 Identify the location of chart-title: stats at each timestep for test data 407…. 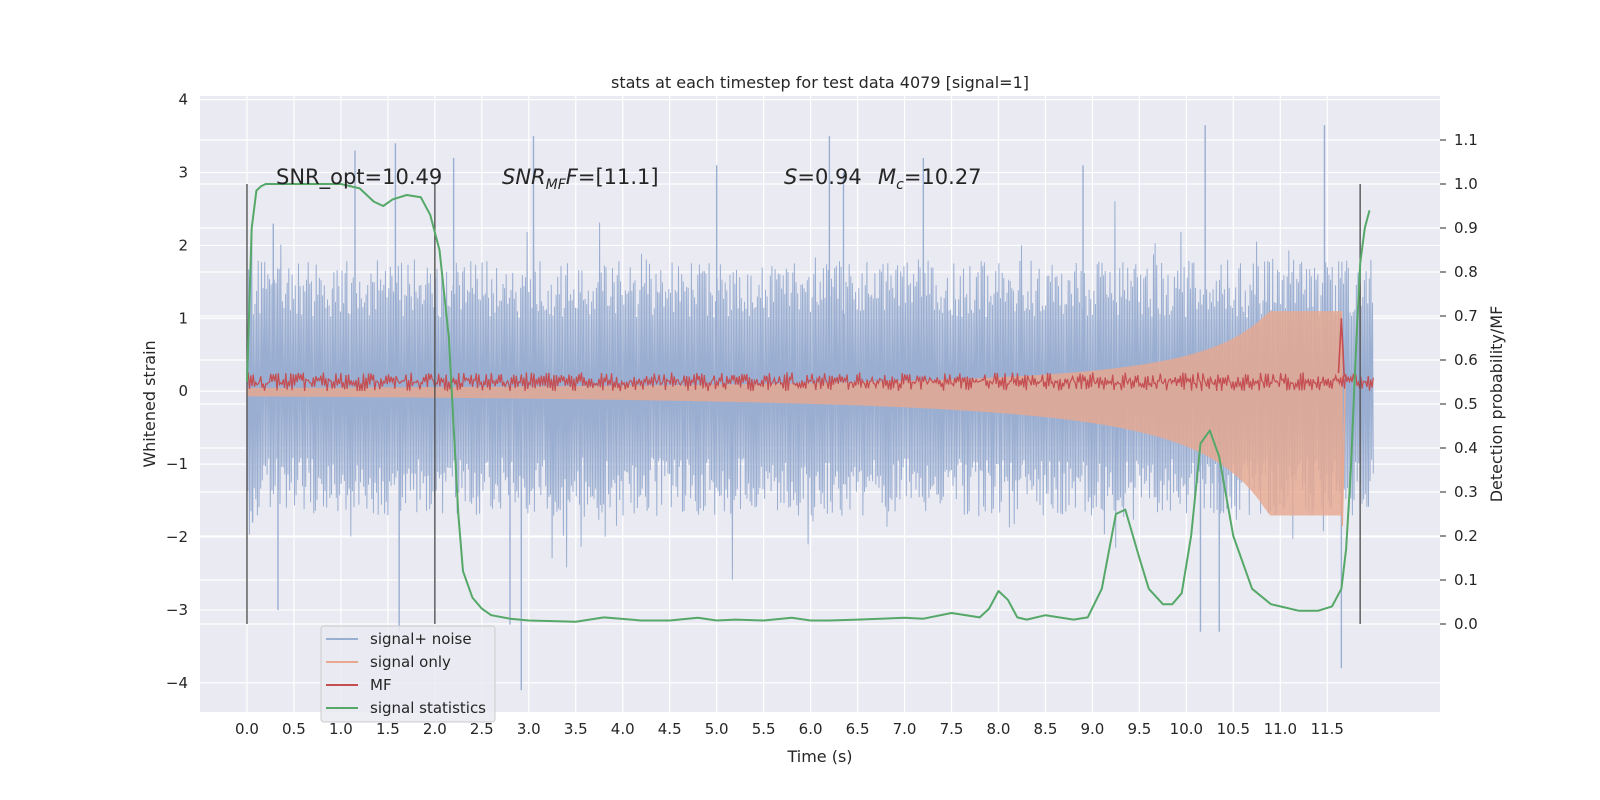
(820, 82).